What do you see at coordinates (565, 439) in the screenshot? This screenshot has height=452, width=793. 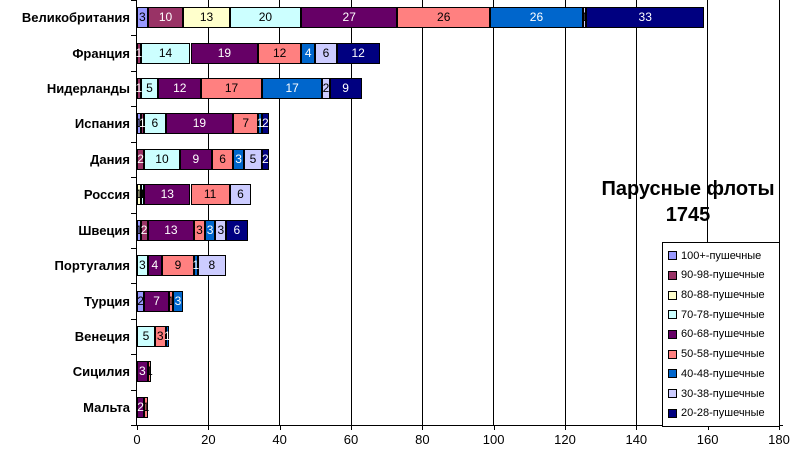 I see `x-axis-tick-label: 120` at bounding box center [565, 439].